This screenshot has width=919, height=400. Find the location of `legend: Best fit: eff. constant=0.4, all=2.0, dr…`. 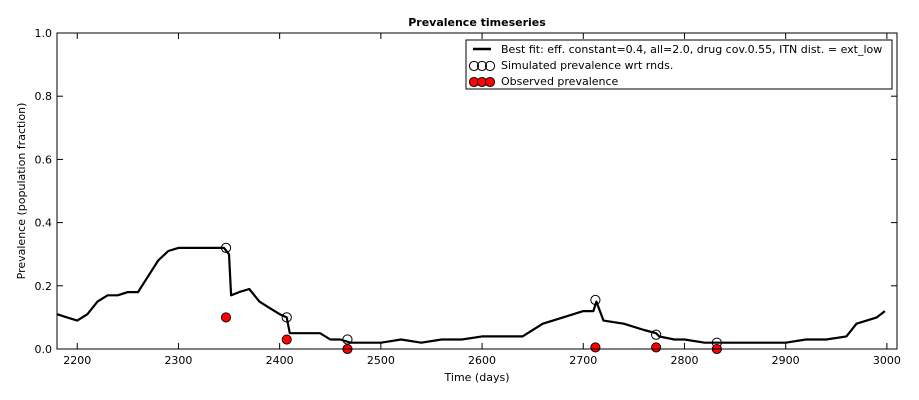

legend: Best fit: eff. constant=0.4, all=2.0, dr… is located at coordinates (679, 64).